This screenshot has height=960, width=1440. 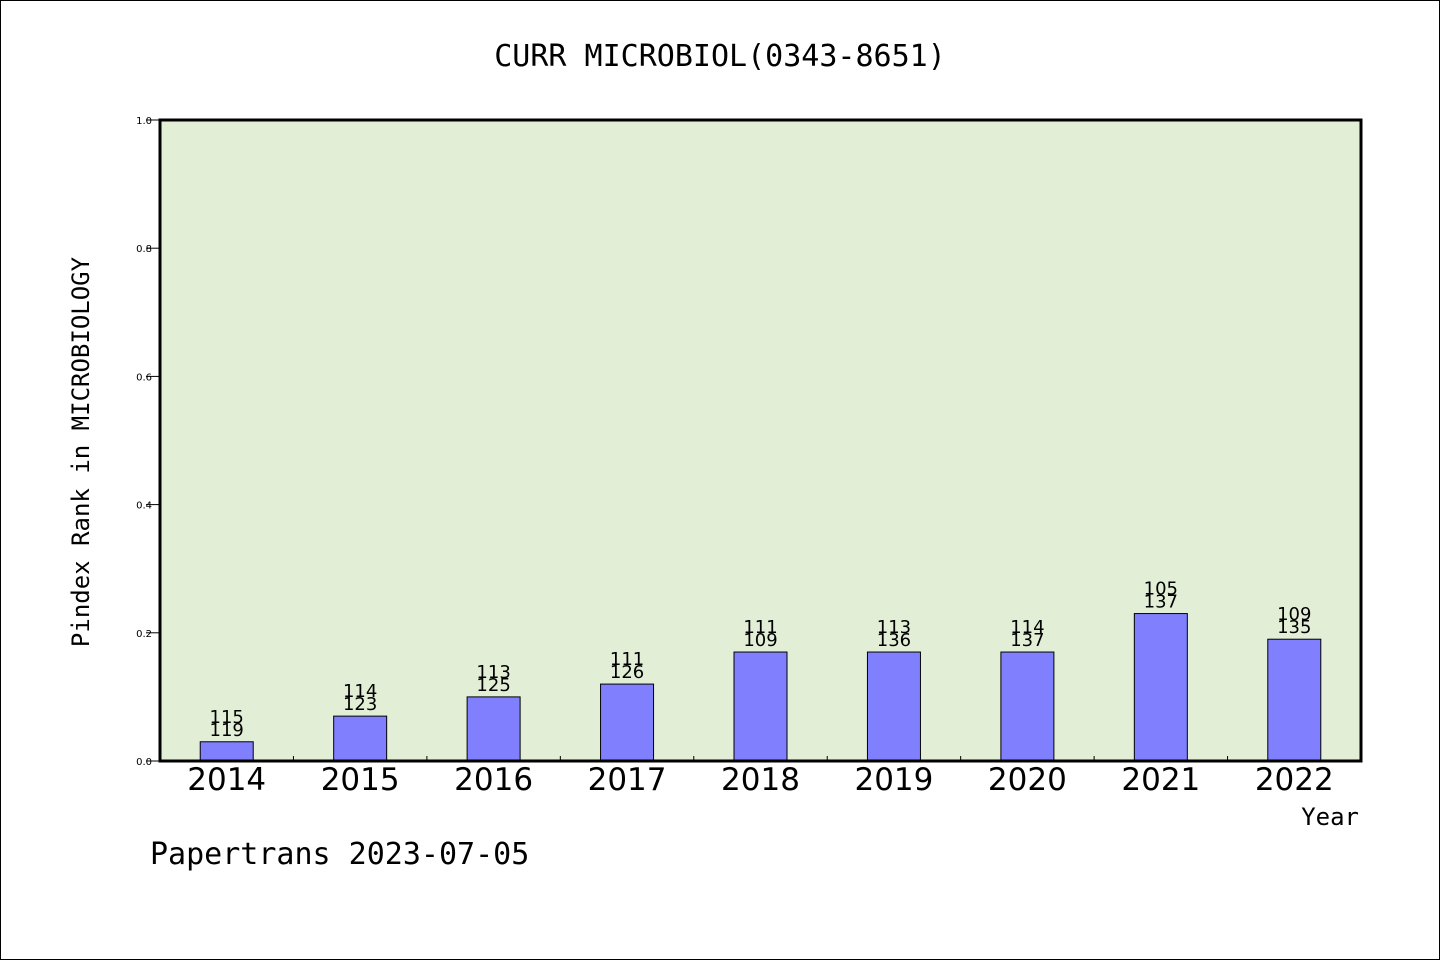 I want to click on data-label-top: 105, so click(x=1161, y=589).